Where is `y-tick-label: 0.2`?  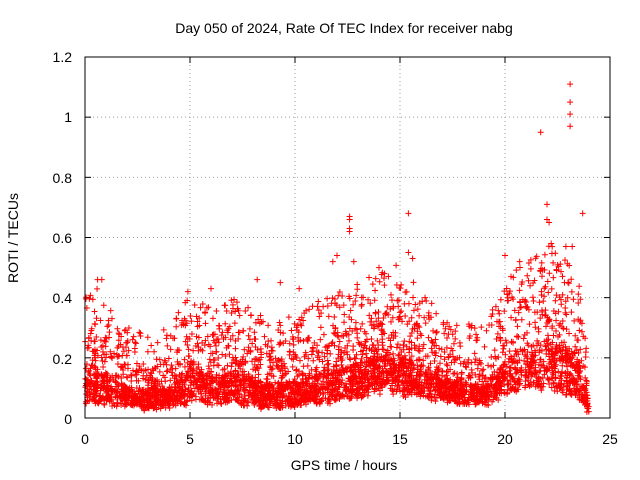 y-tick-label: 0.2 is located at coordinates (63, 359).